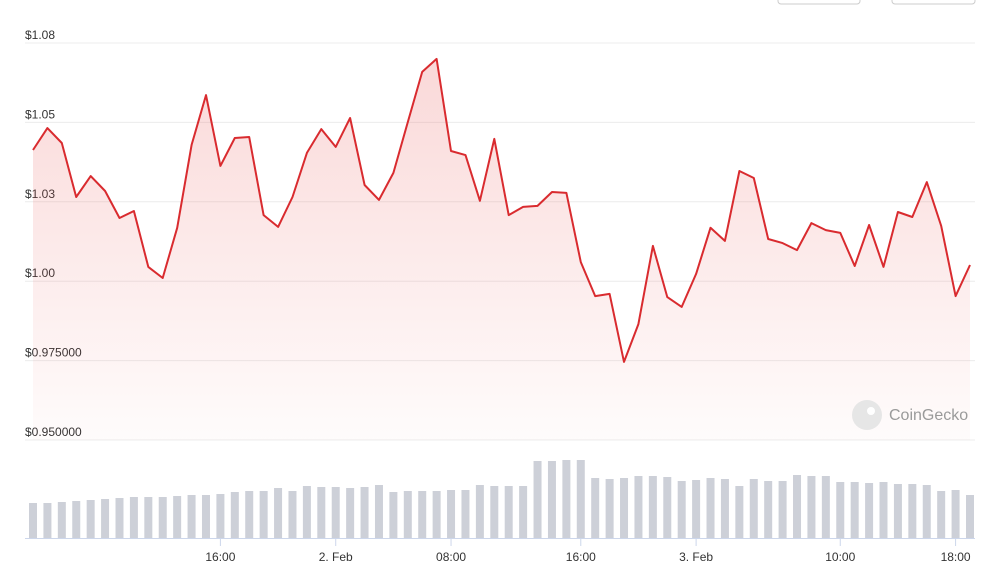  Describe the element at coordinates (840, 557) in the screenshot. I see `x-tick-label: 10:00` at that location.